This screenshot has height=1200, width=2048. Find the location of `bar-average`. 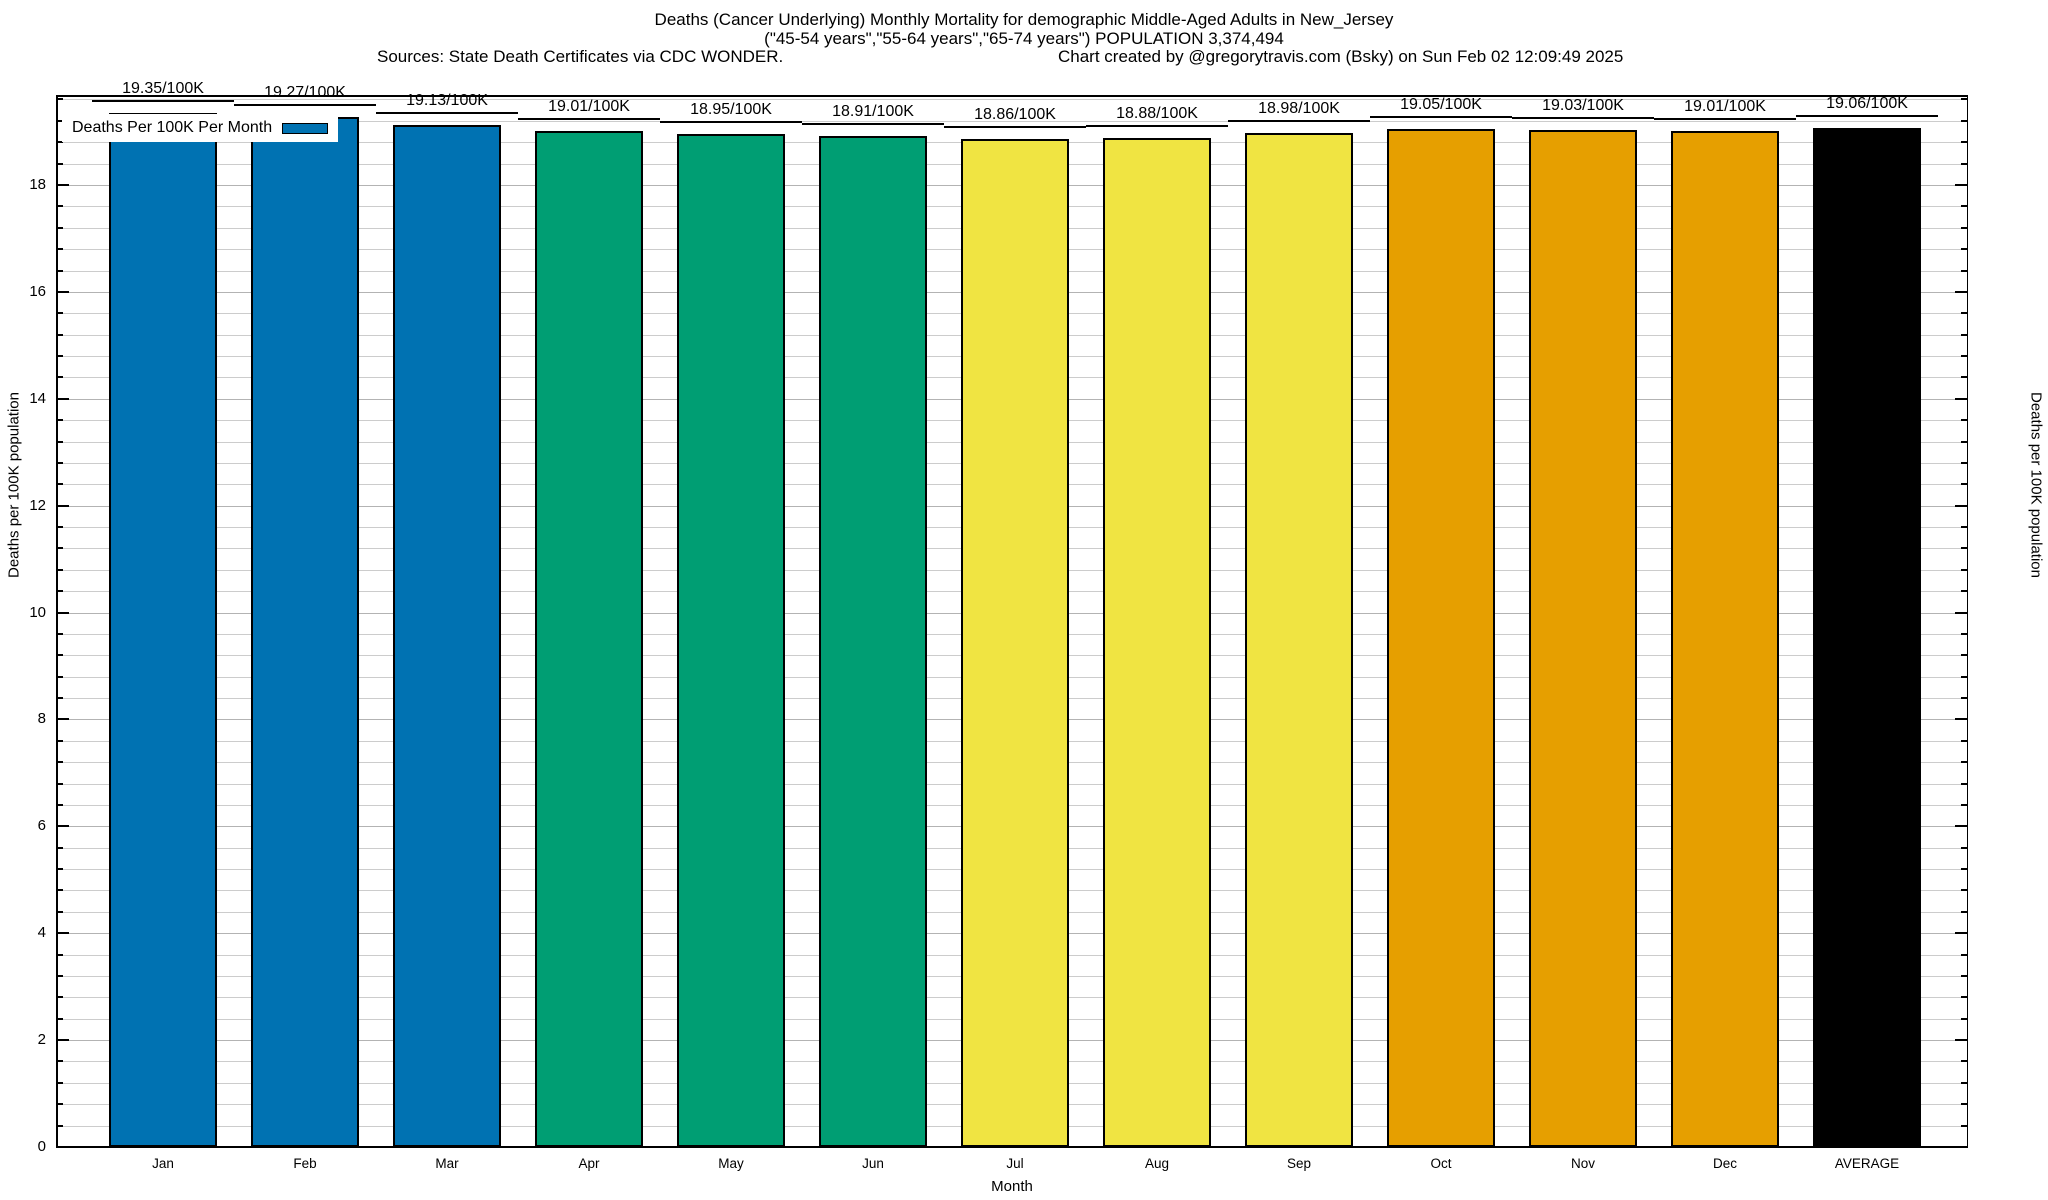

bar-average is located at coordinates (1867, 637).